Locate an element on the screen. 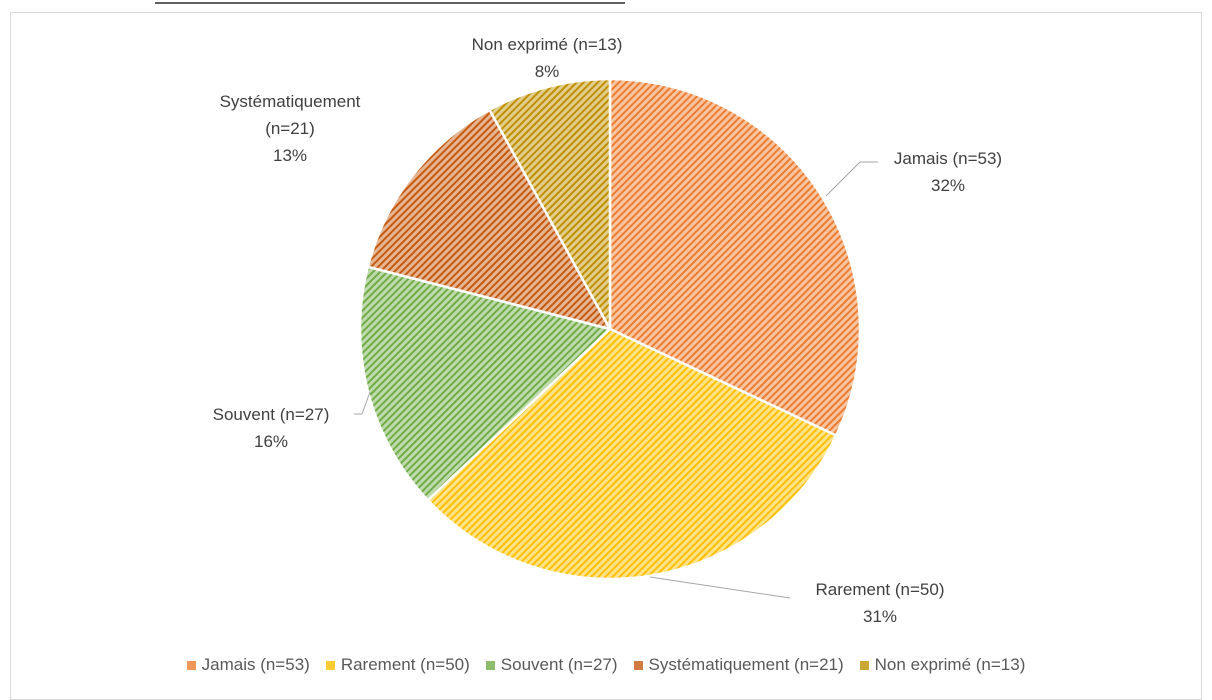 The image size is (1212, 700). data-label-category: Non exprimé (n=13) is located at coordinates (547, 44).